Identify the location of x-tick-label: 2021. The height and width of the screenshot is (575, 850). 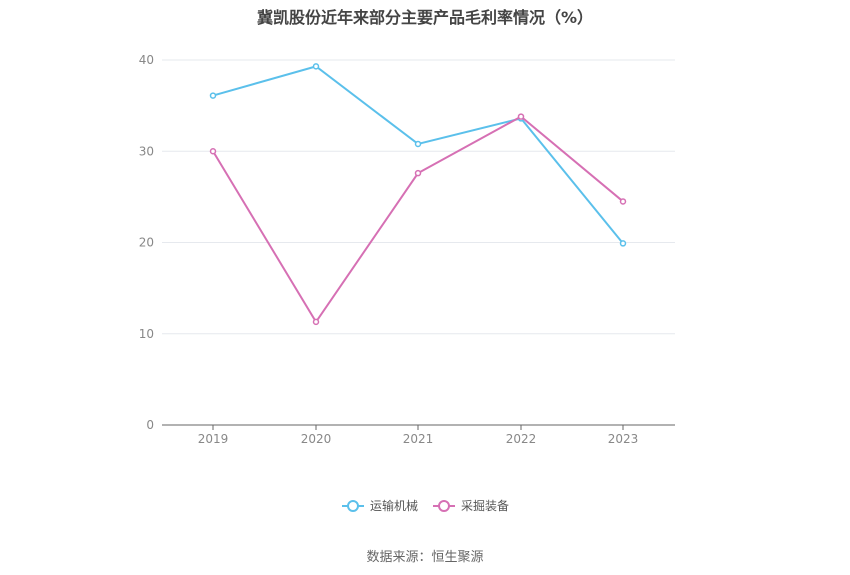
(418, 439).